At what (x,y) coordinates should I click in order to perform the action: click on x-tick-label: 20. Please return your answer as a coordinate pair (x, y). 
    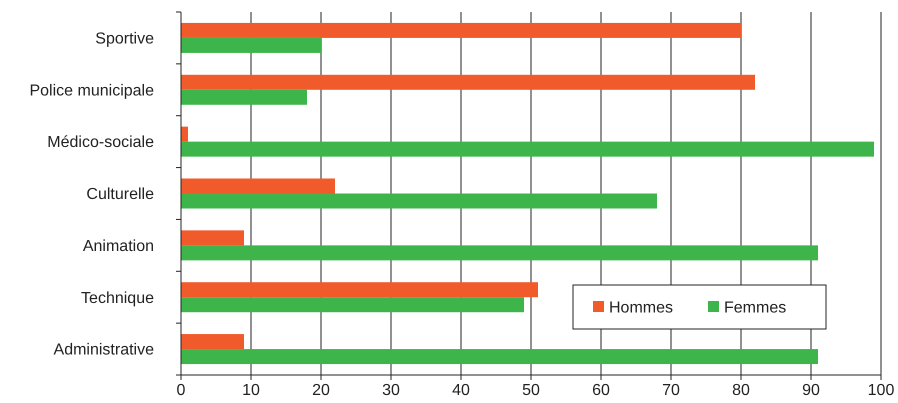
    Looking at the image, I should click on (321, 390).